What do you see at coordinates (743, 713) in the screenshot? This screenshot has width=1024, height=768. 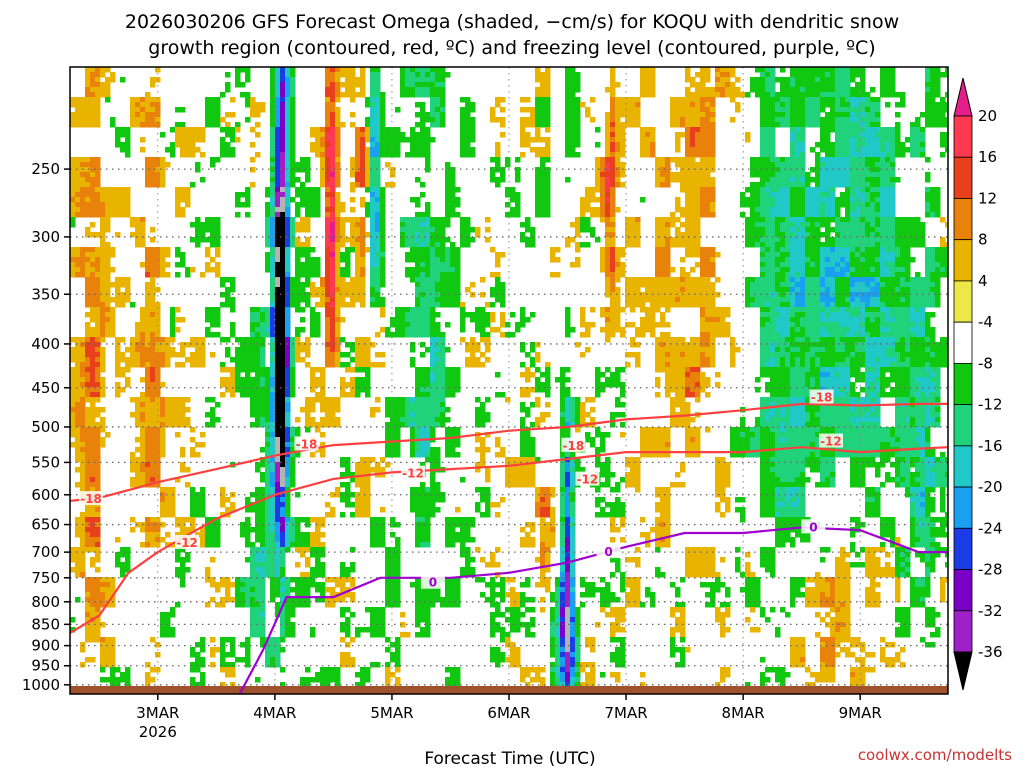 I see `x-tick-label-8MAR: 8MAR` at bounding box center [743, 713].